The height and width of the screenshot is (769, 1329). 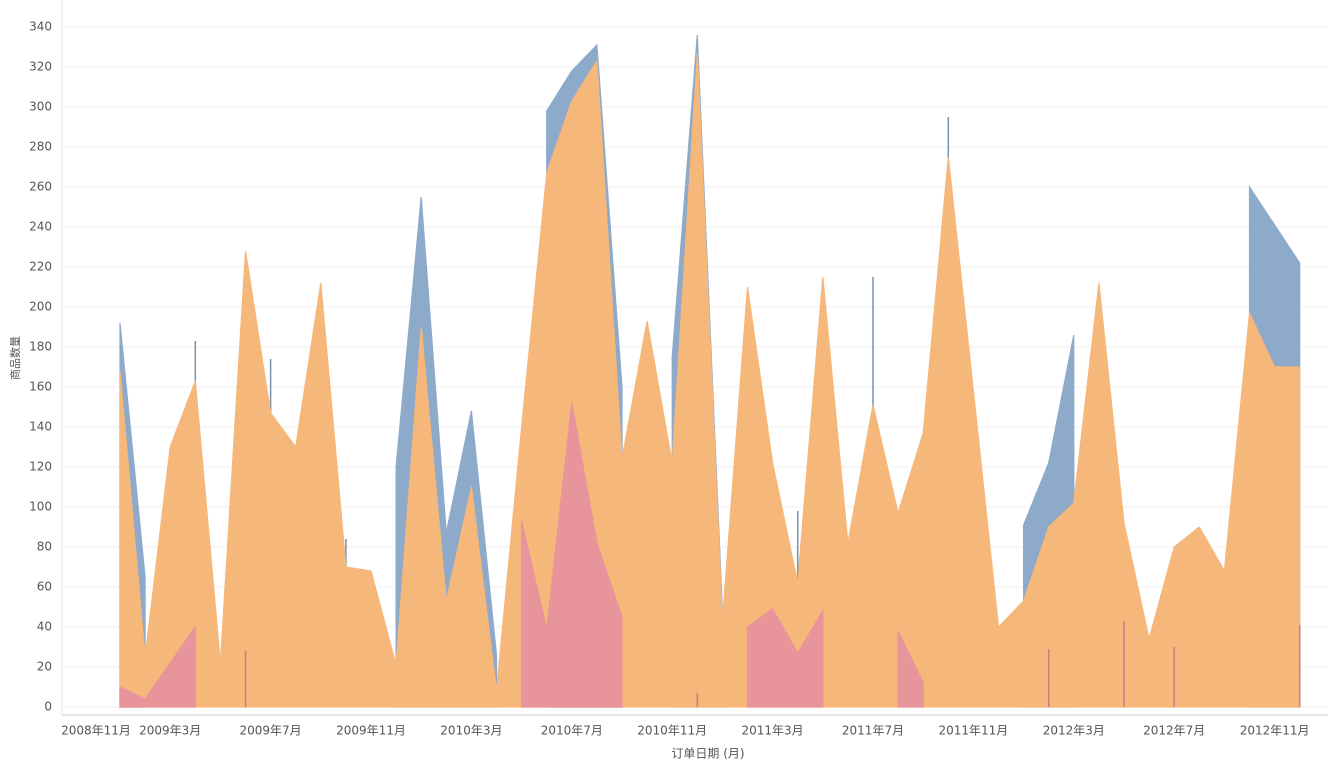 I want to click on x-tick-label: 2009年3月, so click(x=170, y=731).